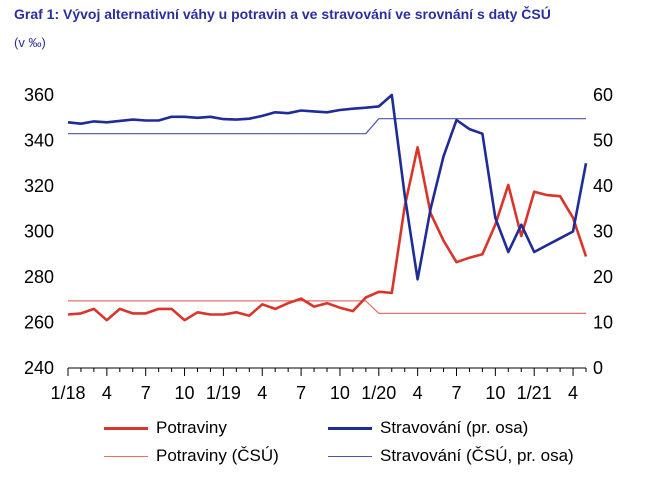 Image resolution: width=656 pixels, height=480 pixels. I want to click on legend-item-potraviny: Potraviny, so click(216, 428).